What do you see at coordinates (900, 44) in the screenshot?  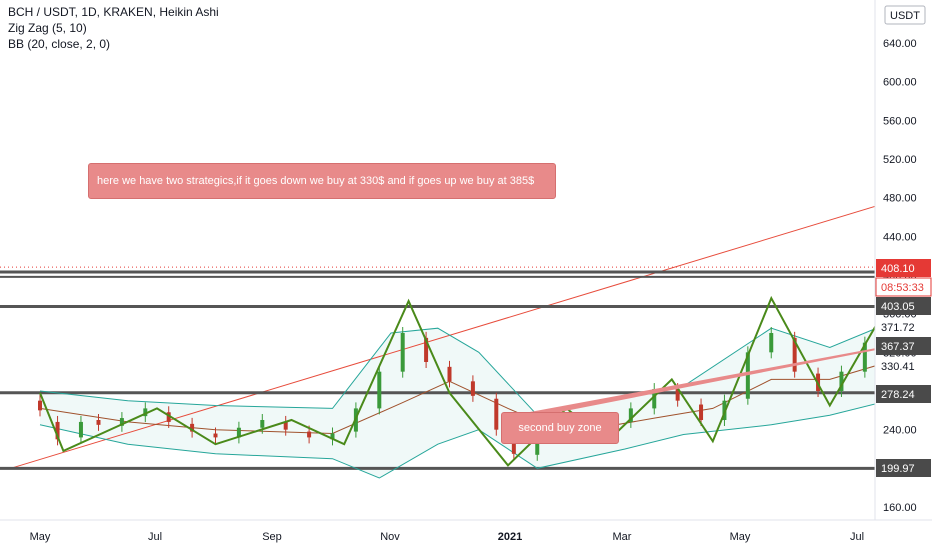 I see `y-tick-label: 640.00` at bounding box center [900, 44].